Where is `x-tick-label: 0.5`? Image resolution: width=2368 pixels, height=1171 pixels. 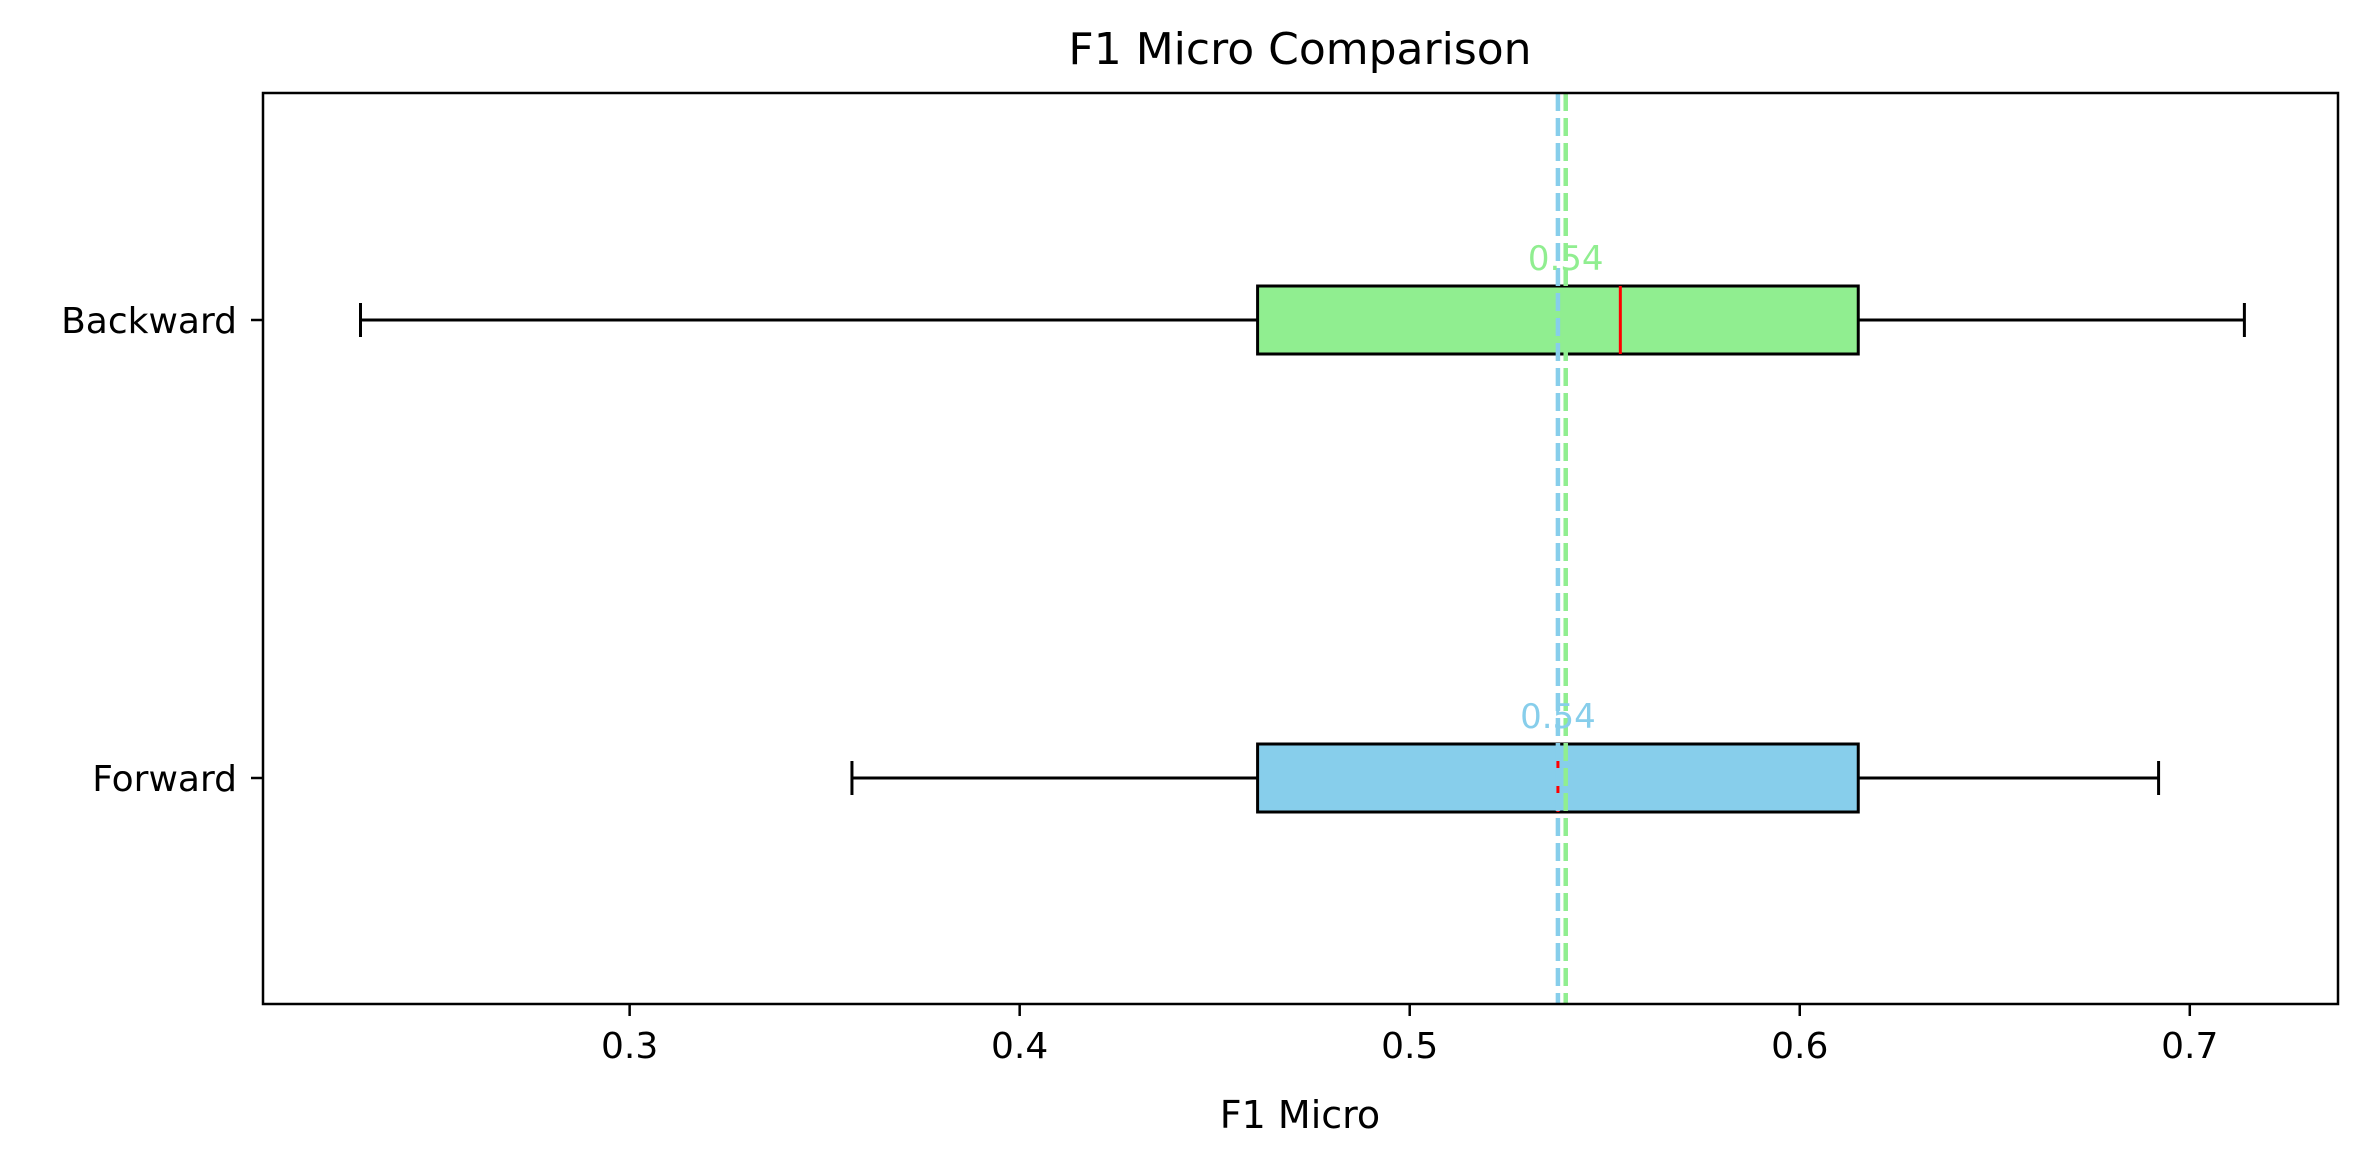 x-tick-label: 0.5 is located at coordinates (1409, 1046).